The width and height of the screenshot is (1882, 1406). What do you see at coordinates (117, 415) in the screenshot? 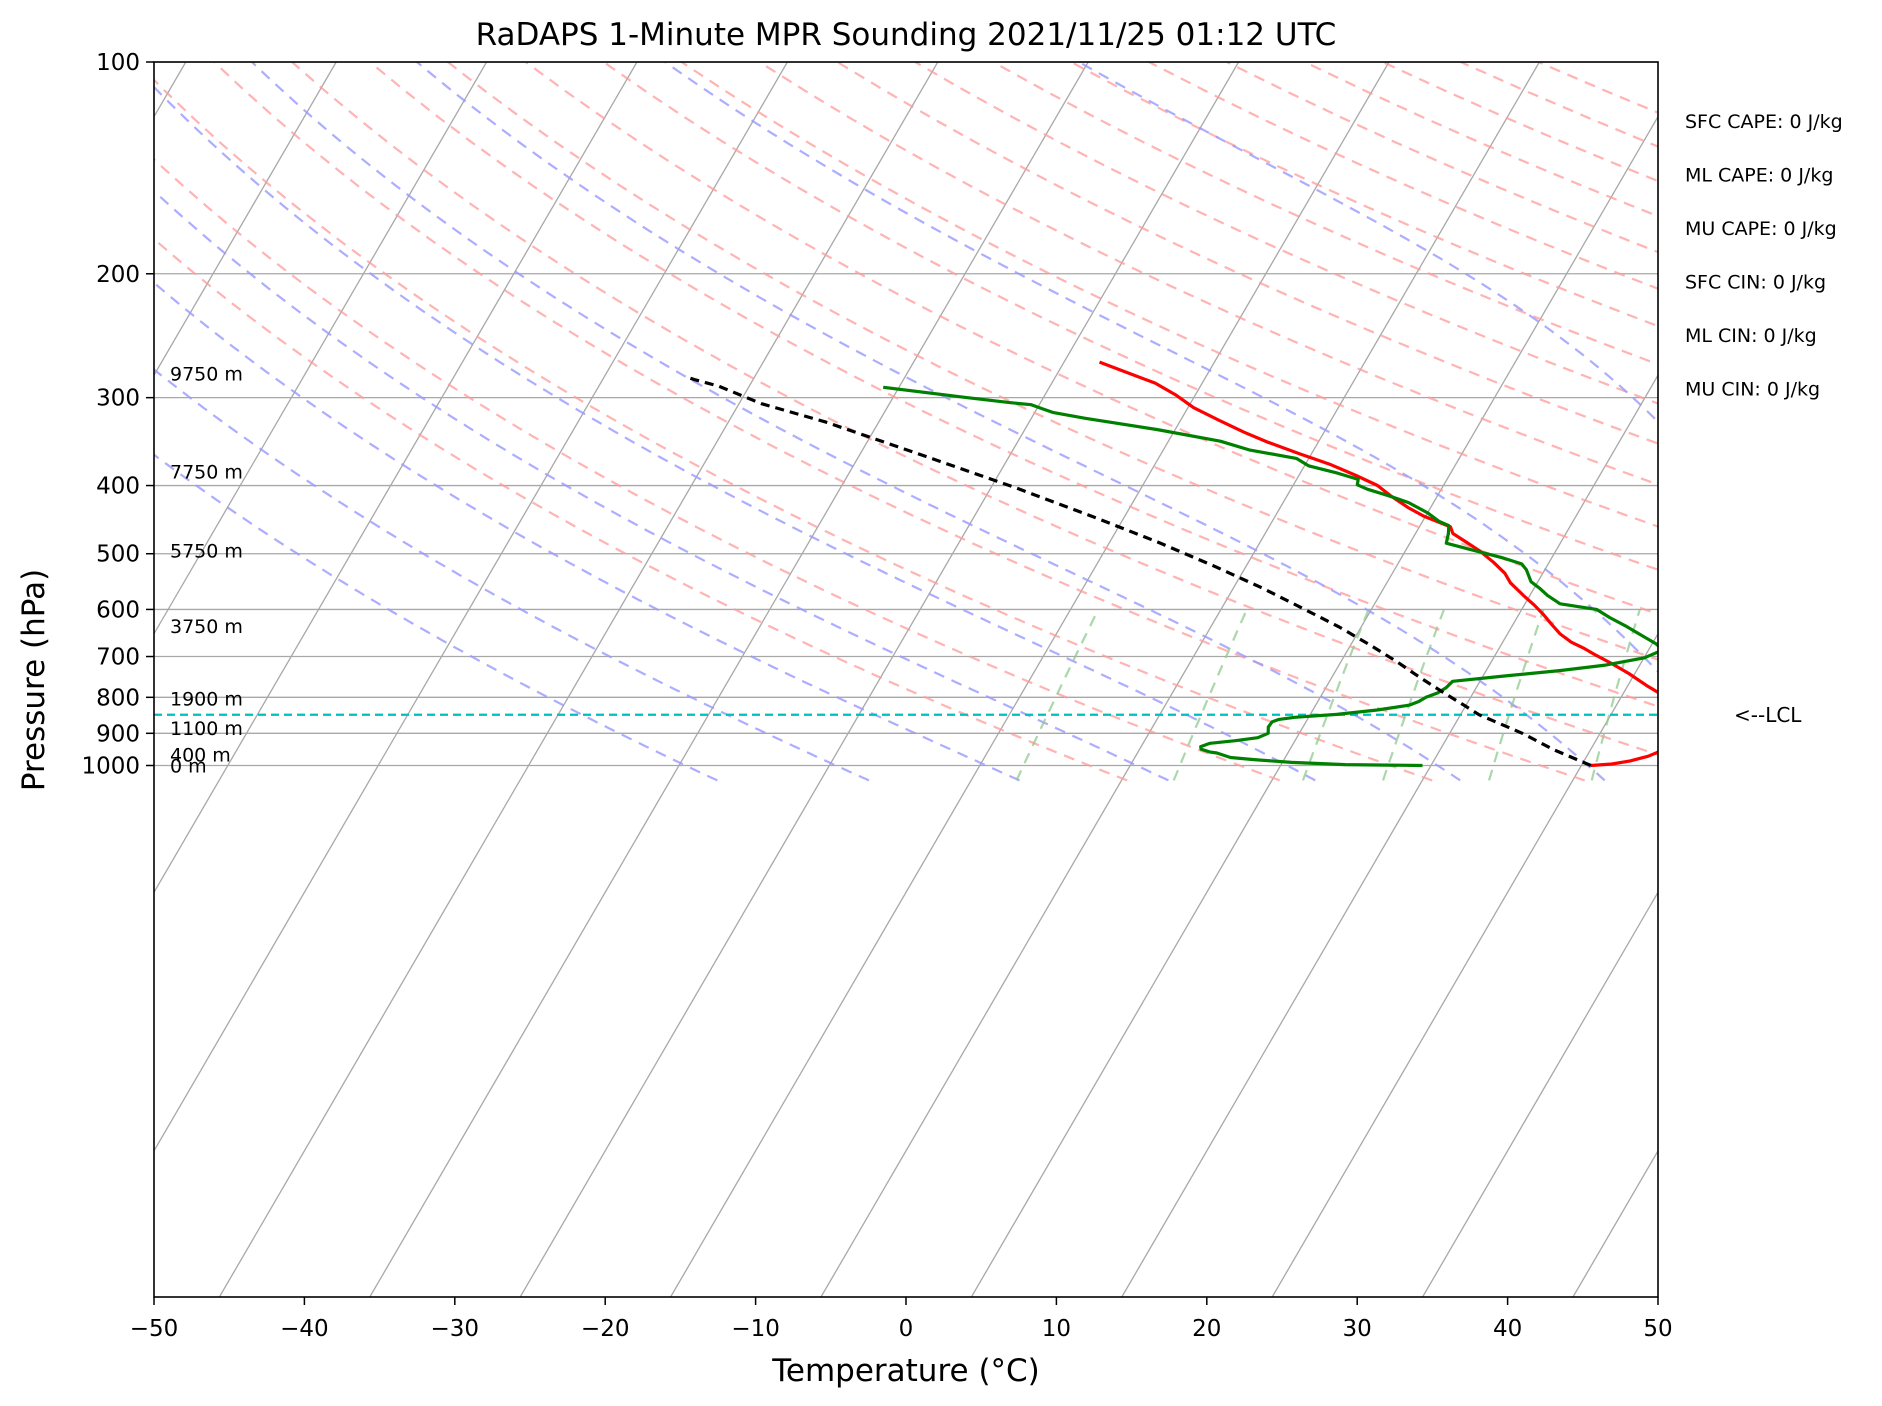
I see `y-axis-ticks: 100 200 300 400 500 600 700 800 900 1000` at bounding box center [117, 415].